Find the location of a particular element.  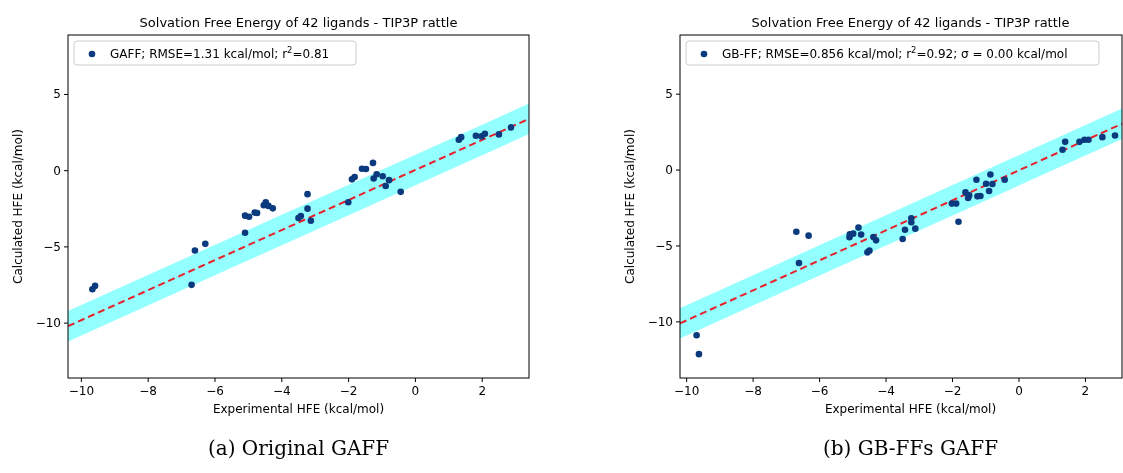

legend-label: GAFF; RMSE=1.31 kcal/mol; r$^{2}$=0.81 is located at coordinates (220, 53).